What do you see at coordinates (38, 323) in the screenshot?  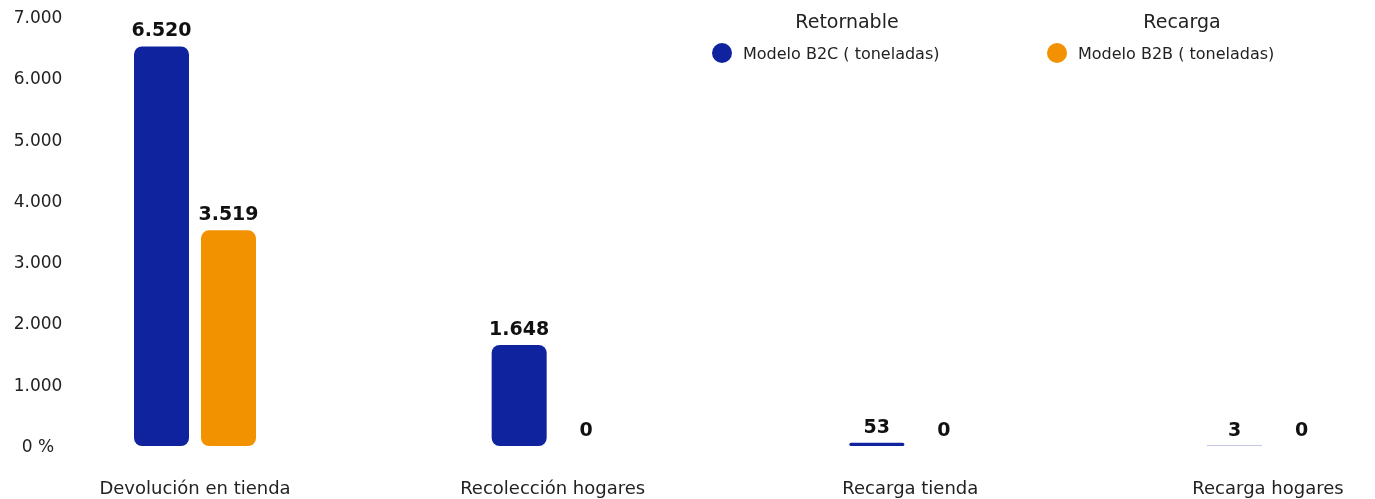 I see `y-tick-label: 2.000` at bounding box center [38, 323].